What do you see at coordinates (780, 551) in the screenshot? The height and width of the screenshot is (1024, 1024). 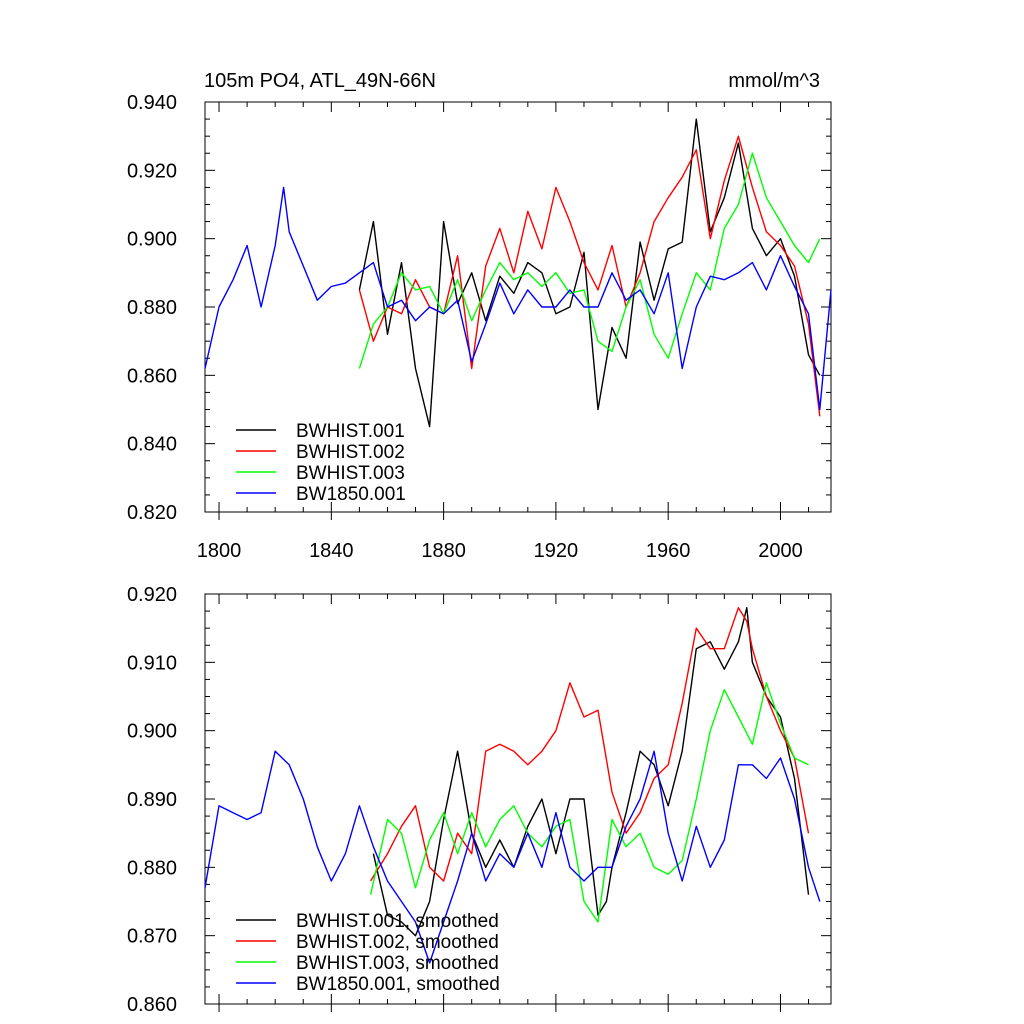 I see `x-tick-label: 2000` at bounding box center [780, 551].